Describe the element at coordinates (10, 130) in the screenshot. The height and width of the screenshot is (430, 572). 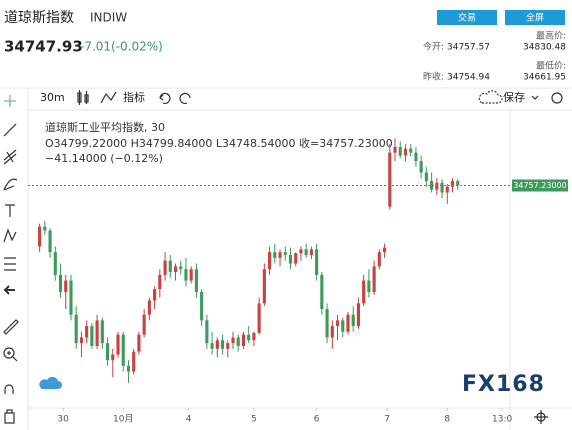
I see `trend-line-tool` at that location.